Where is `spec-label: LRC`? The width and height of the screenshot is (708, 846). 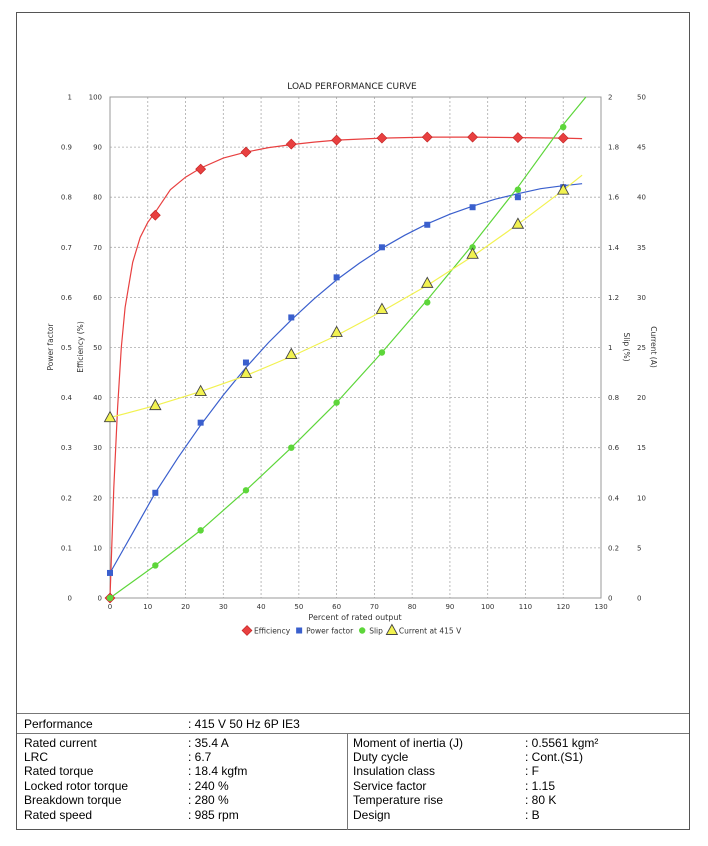
spec-label: LRC is located at coordinates (36, 757).